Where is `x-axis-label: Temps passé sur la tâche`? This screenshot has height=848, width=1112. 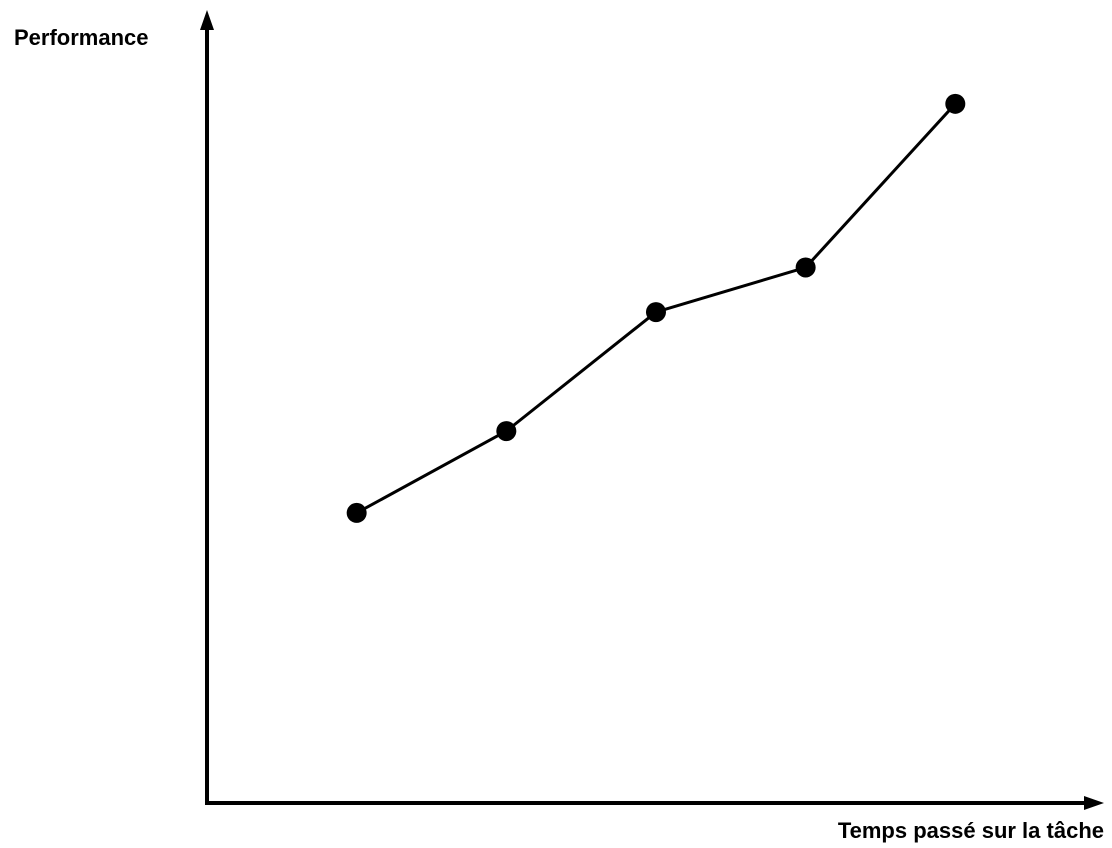 x-axis-label: Temps passé sur la tâche is located at coordinates (971, 830).